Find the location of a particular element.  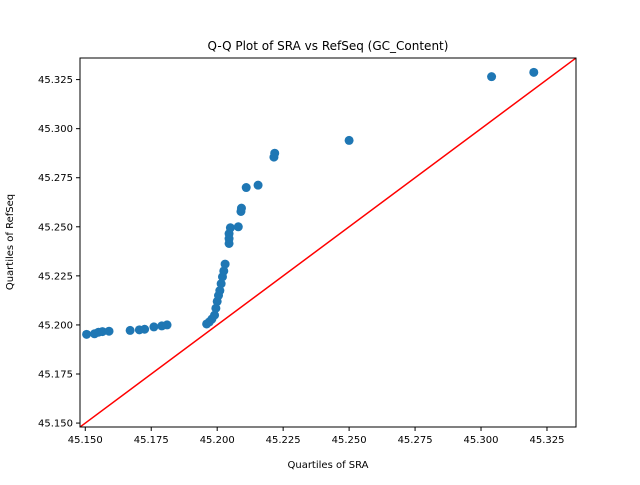

x-tick-label-8: 45.325 is located at coordinates (546, 440).